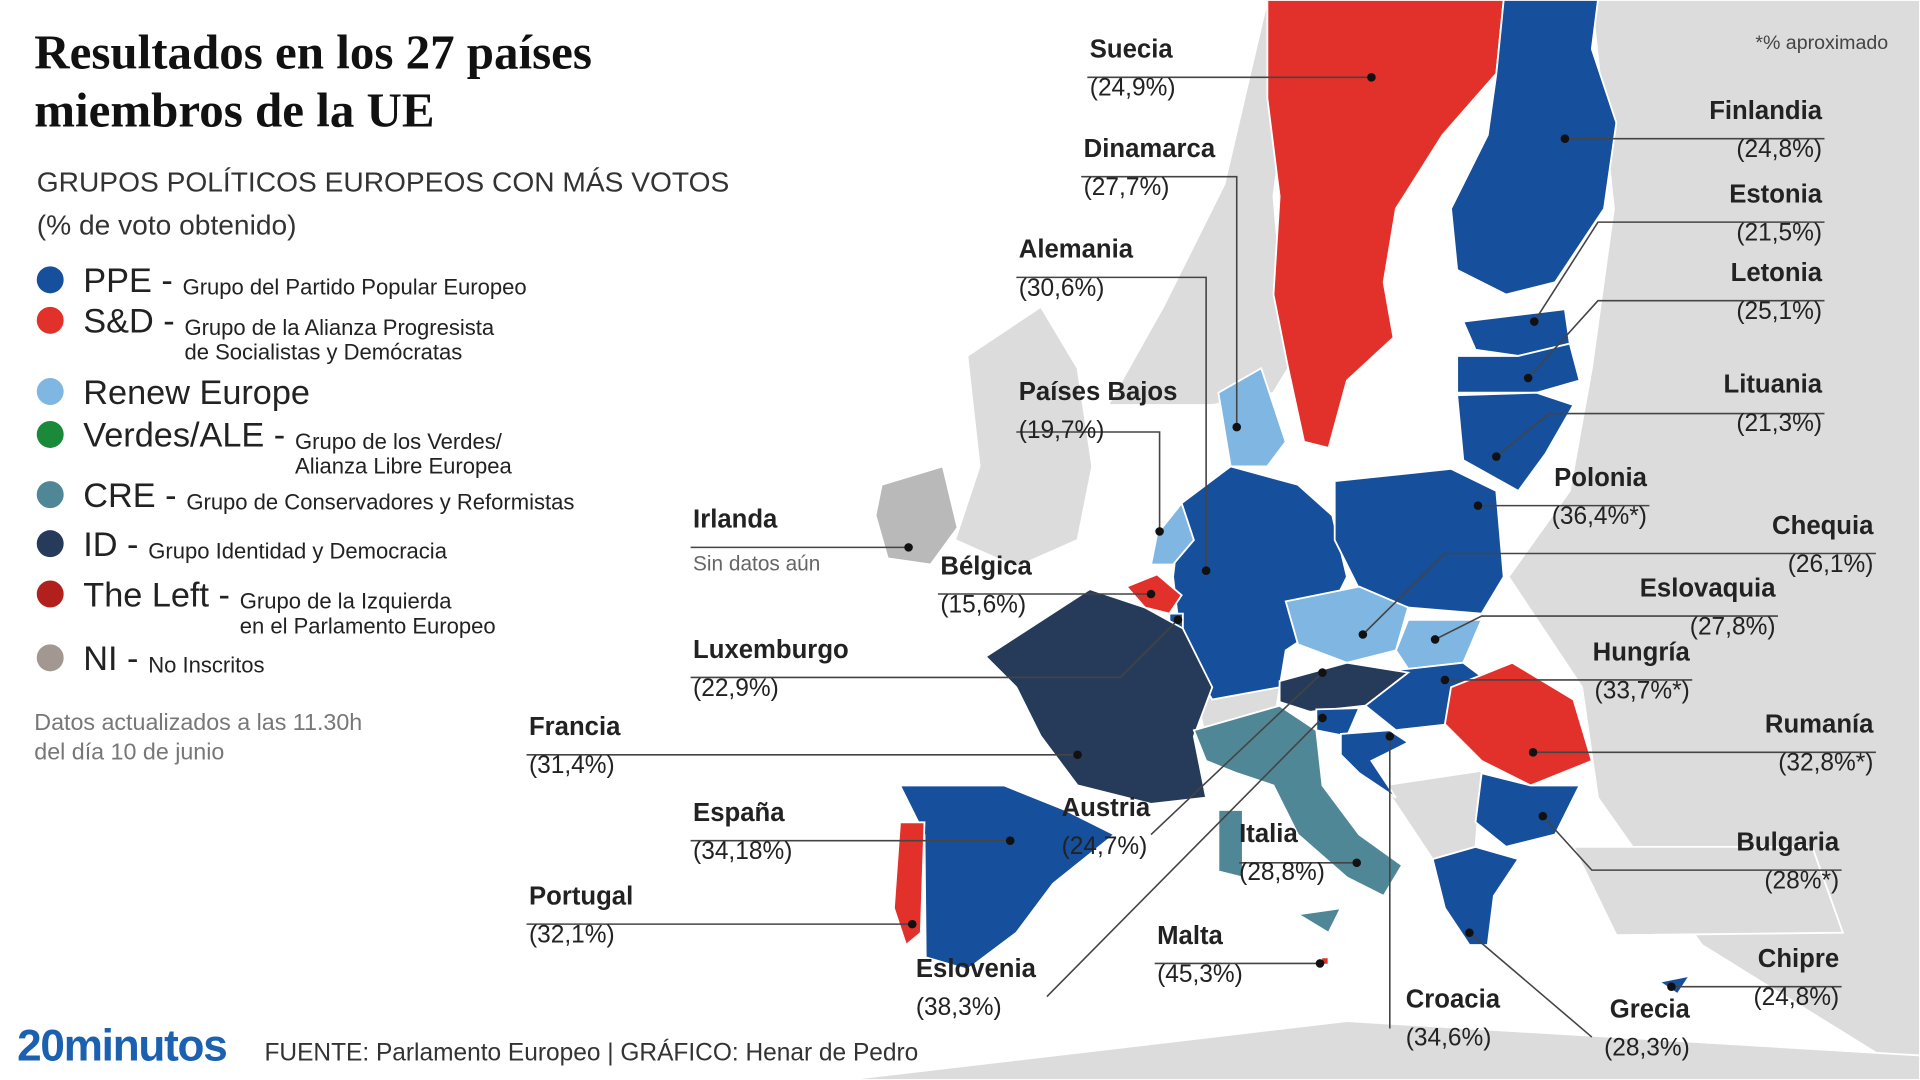  I want to click on title: Resultados en los 27 países, so click(313, 52).